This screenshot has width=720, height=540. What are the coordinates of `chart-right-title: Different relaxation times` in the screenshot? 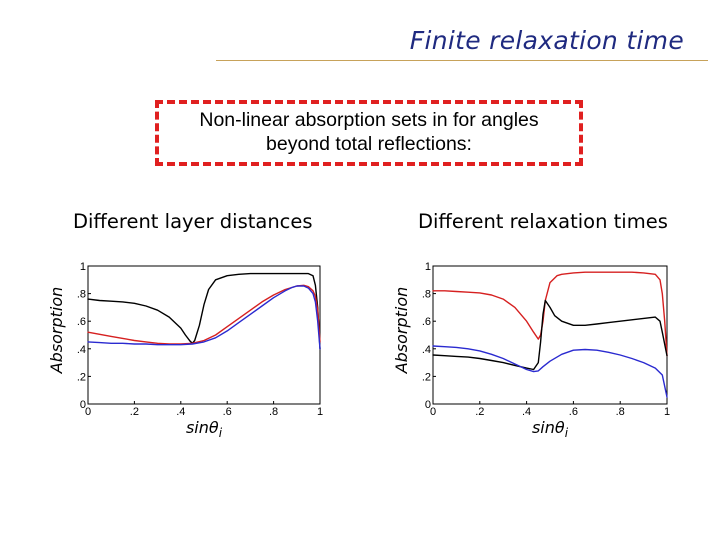 It's located at (543, 221).